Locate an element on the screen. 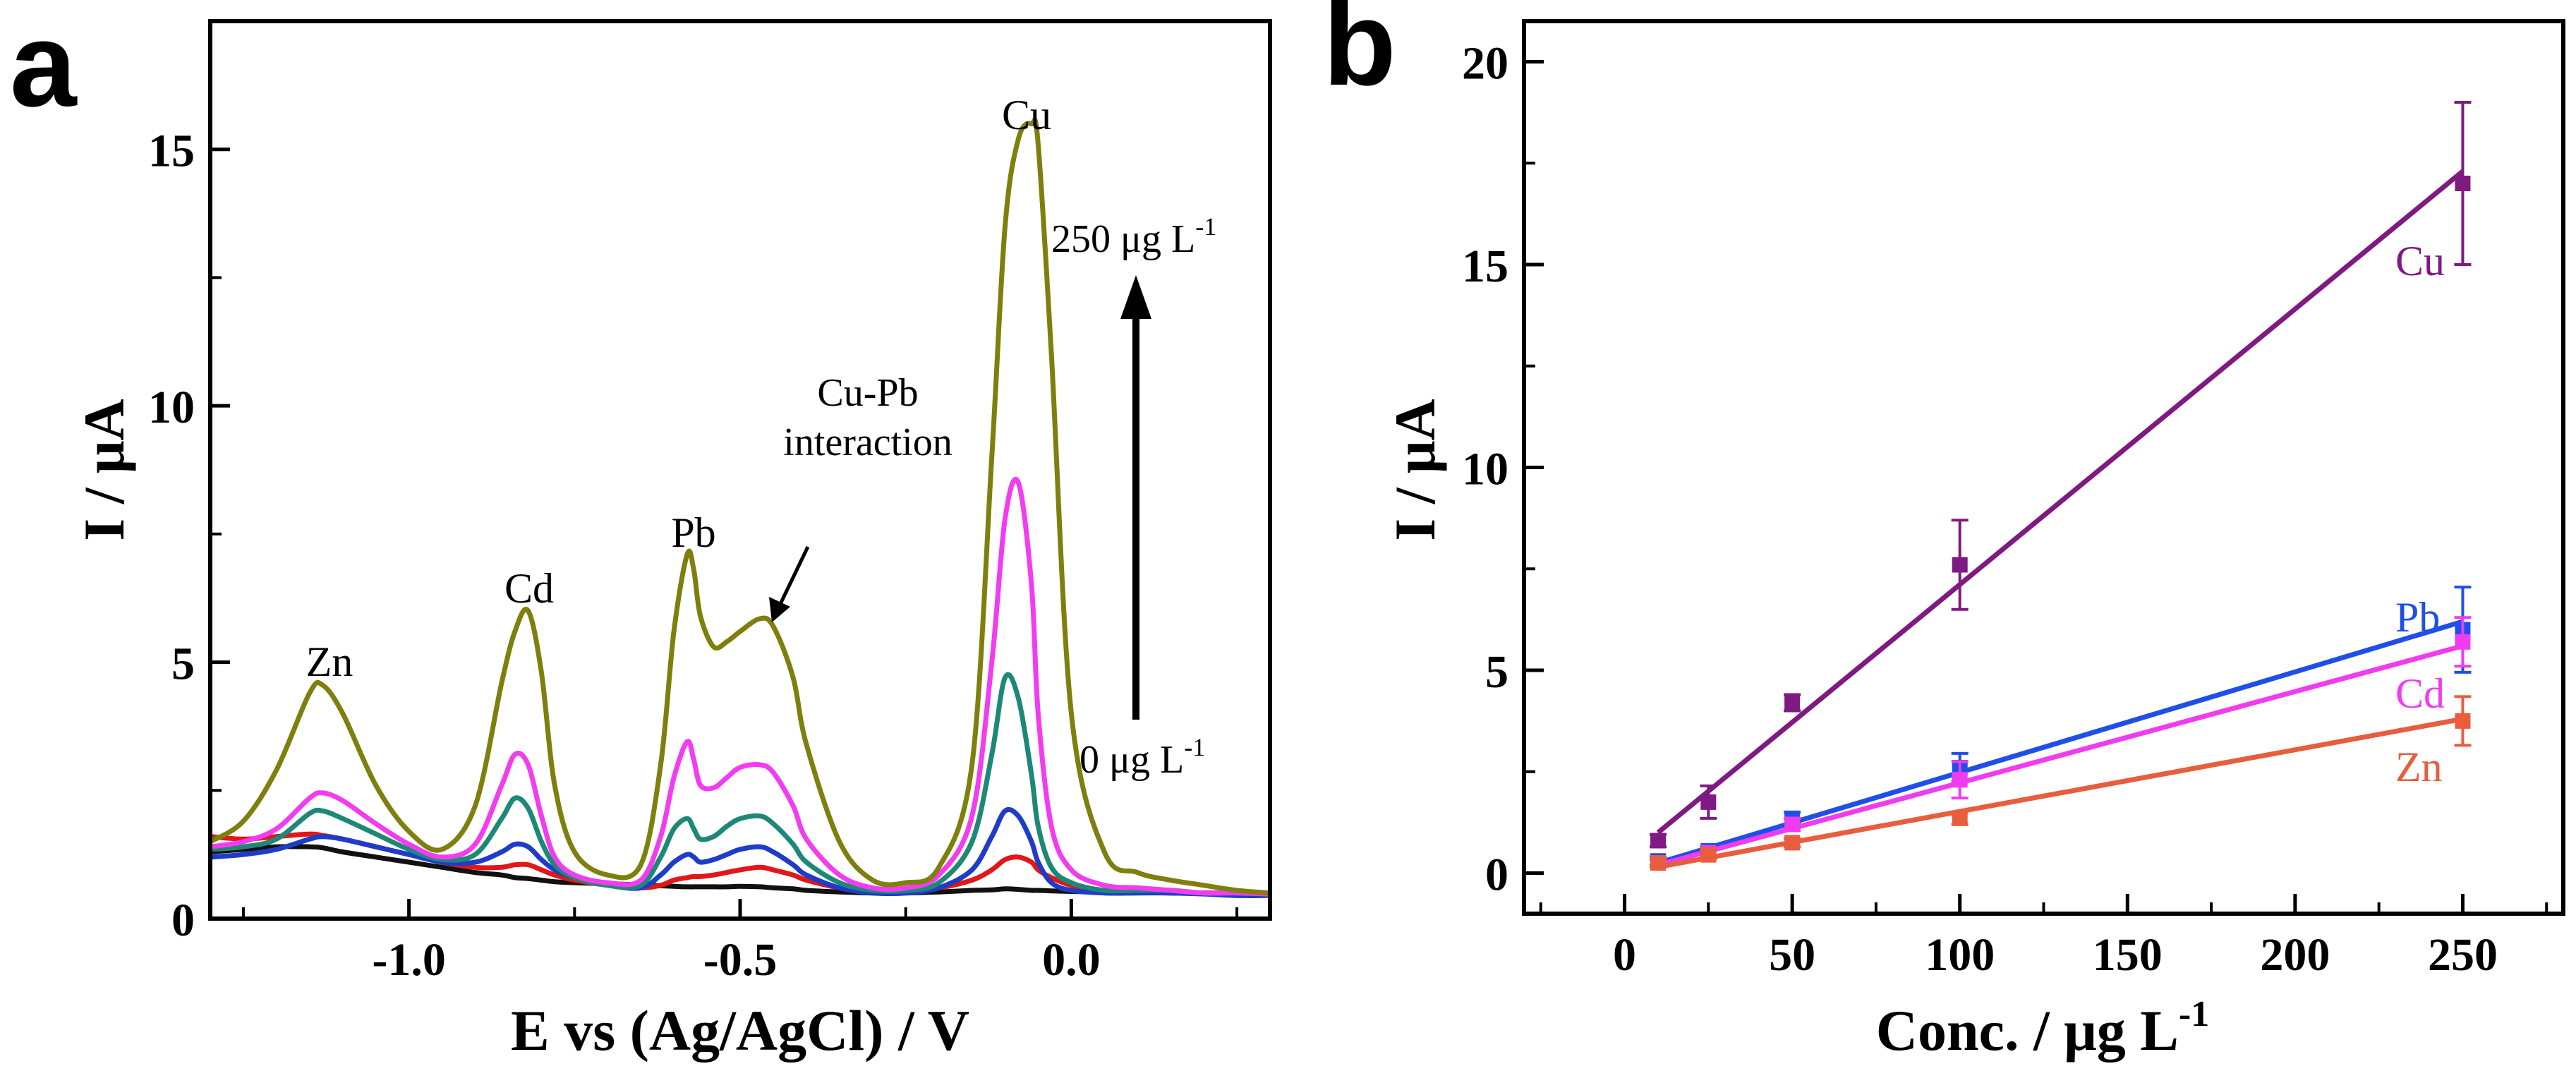 This screenshot has height=1083, width=2576. panel-a-x-tick-label: 0.0 is located at coordinates (1071, 960).